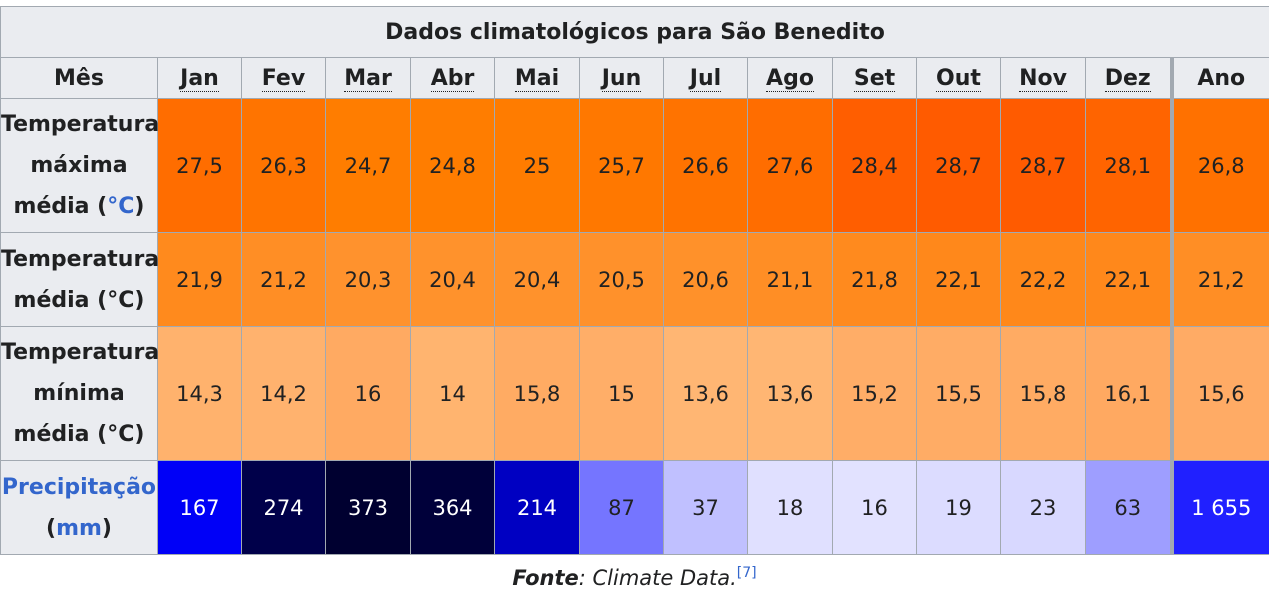  What do you see at coordinates (79, 487) in the screenshot?
I see `precipitation-link: Precipitação` at bounding box center [79, 487].